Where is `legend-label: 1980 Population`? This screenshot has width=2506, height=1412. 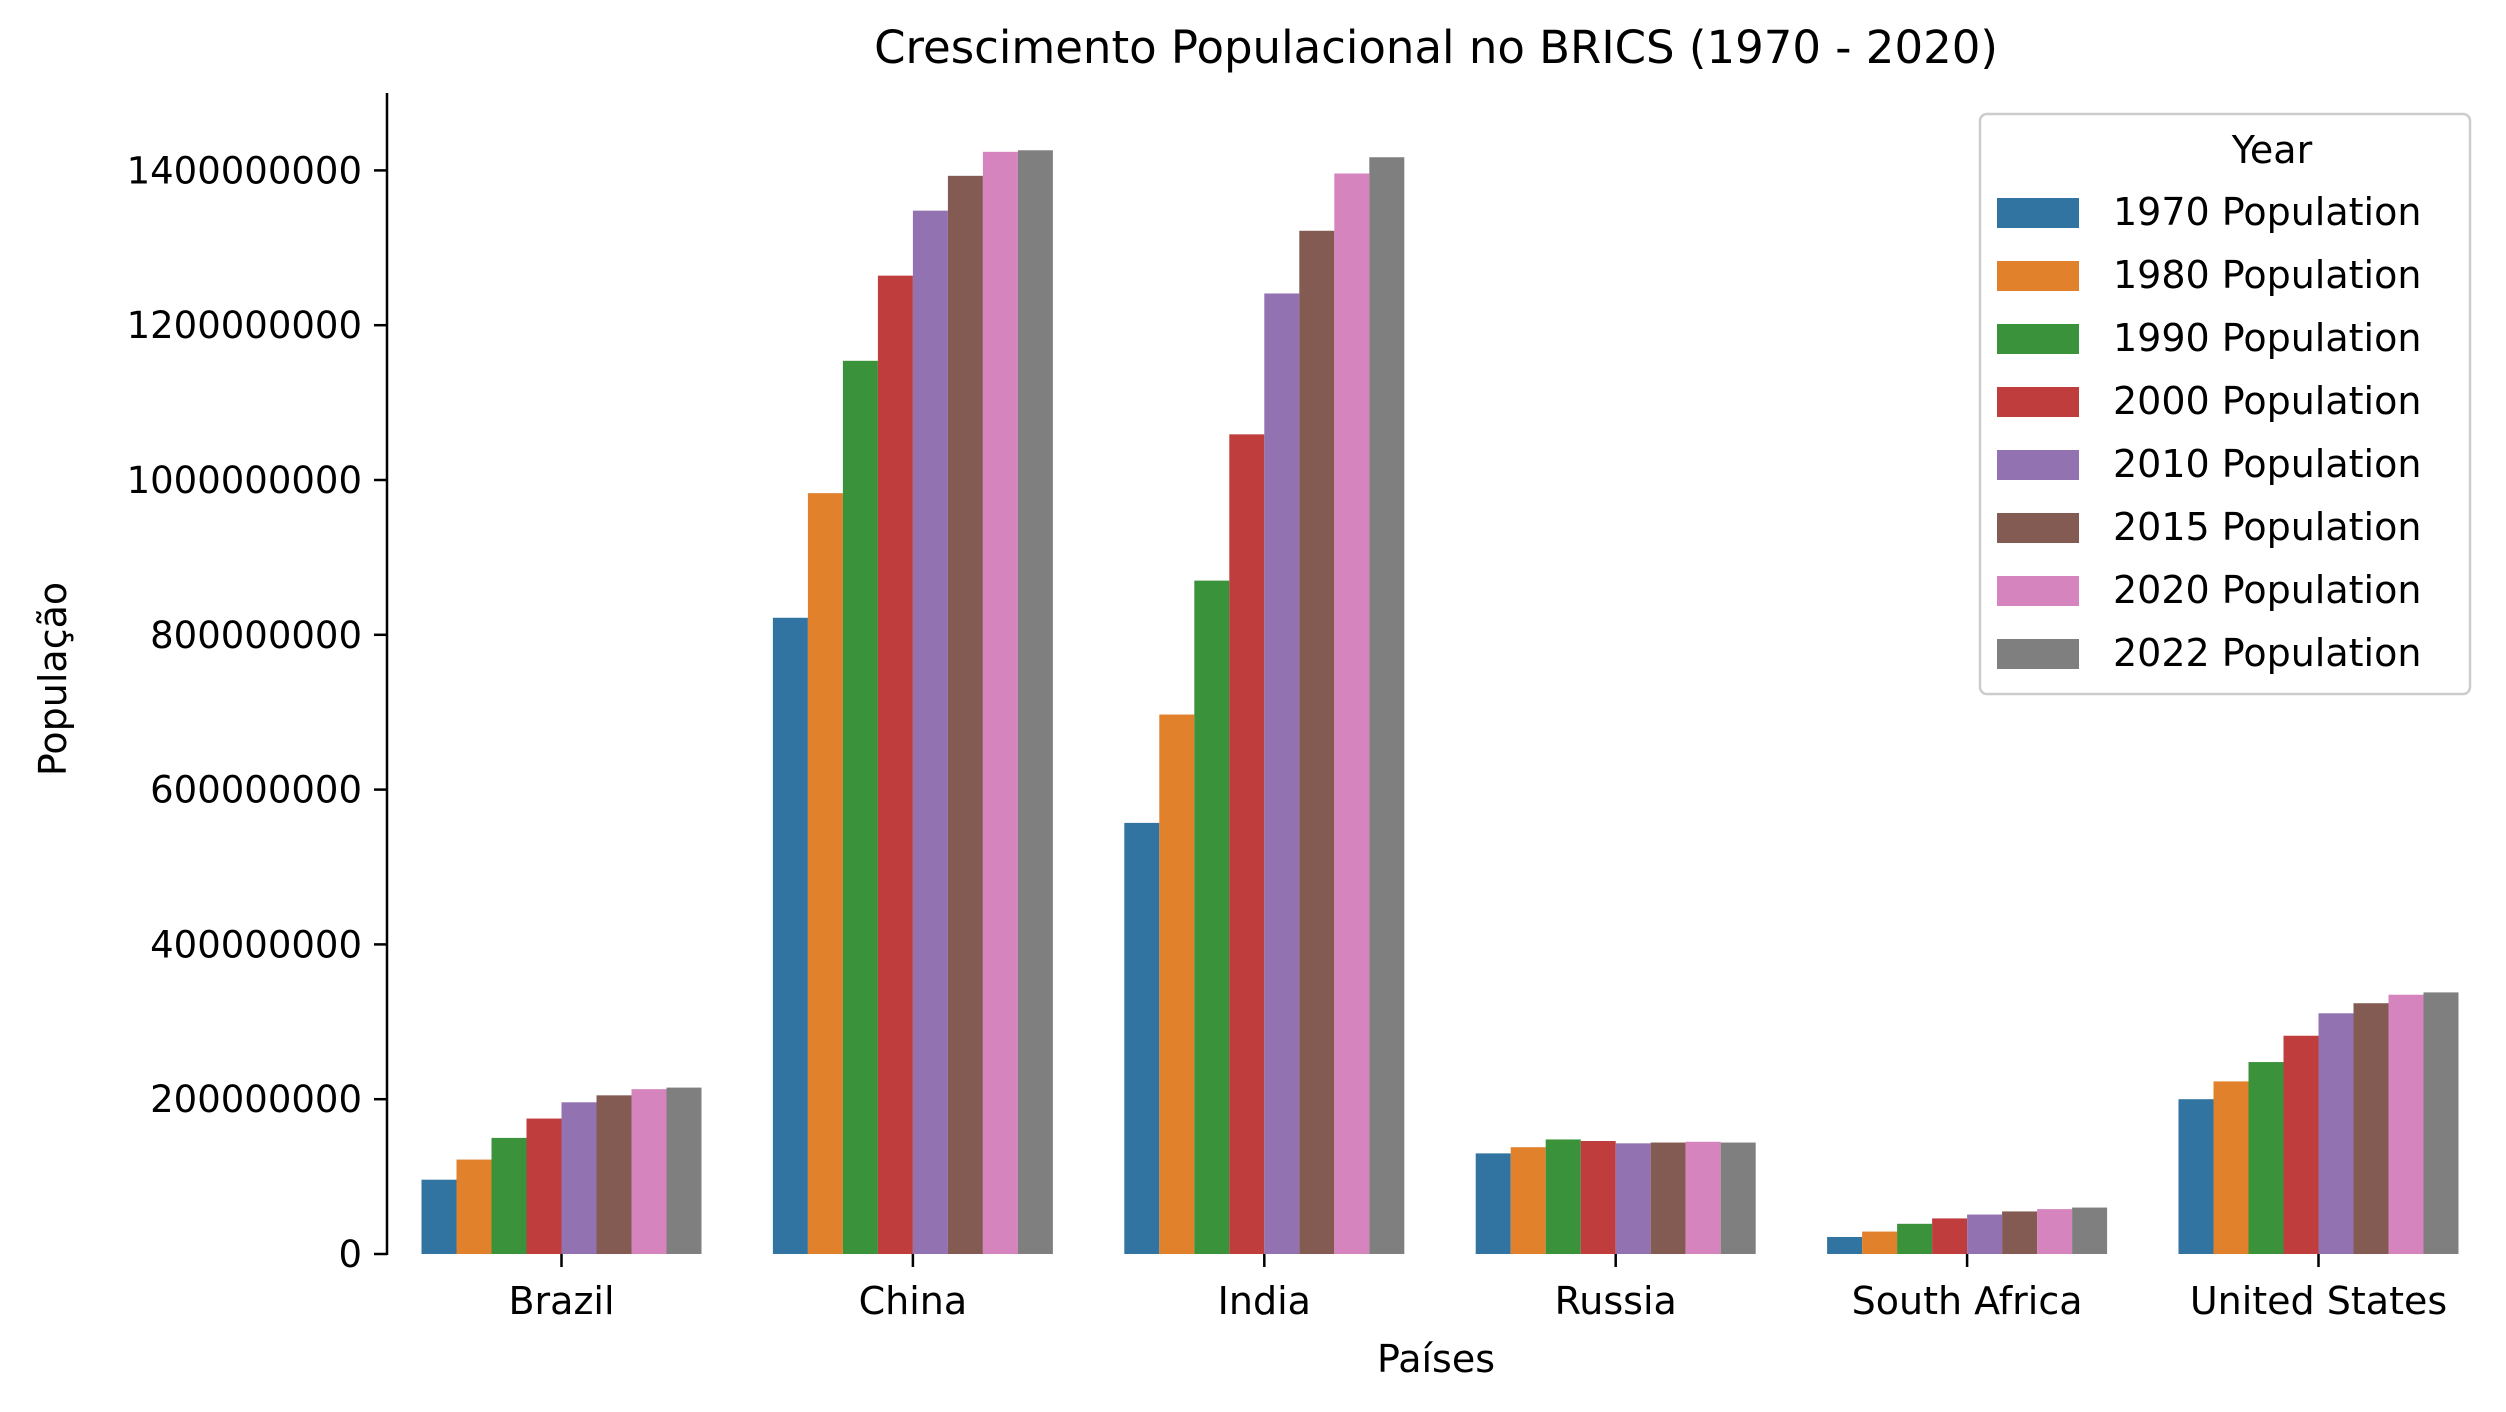 legend-label: 1980 Population is located at coordinates (2267, 275).